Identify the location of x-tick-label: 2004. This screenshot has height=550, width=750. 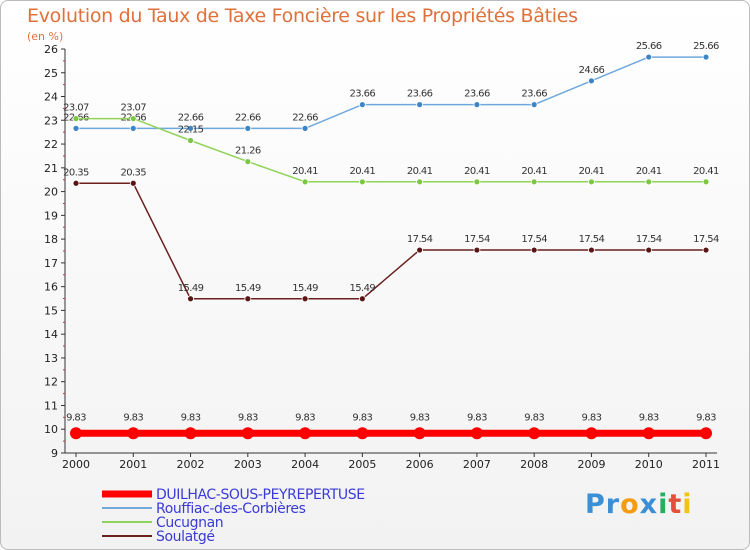
(305, 464).